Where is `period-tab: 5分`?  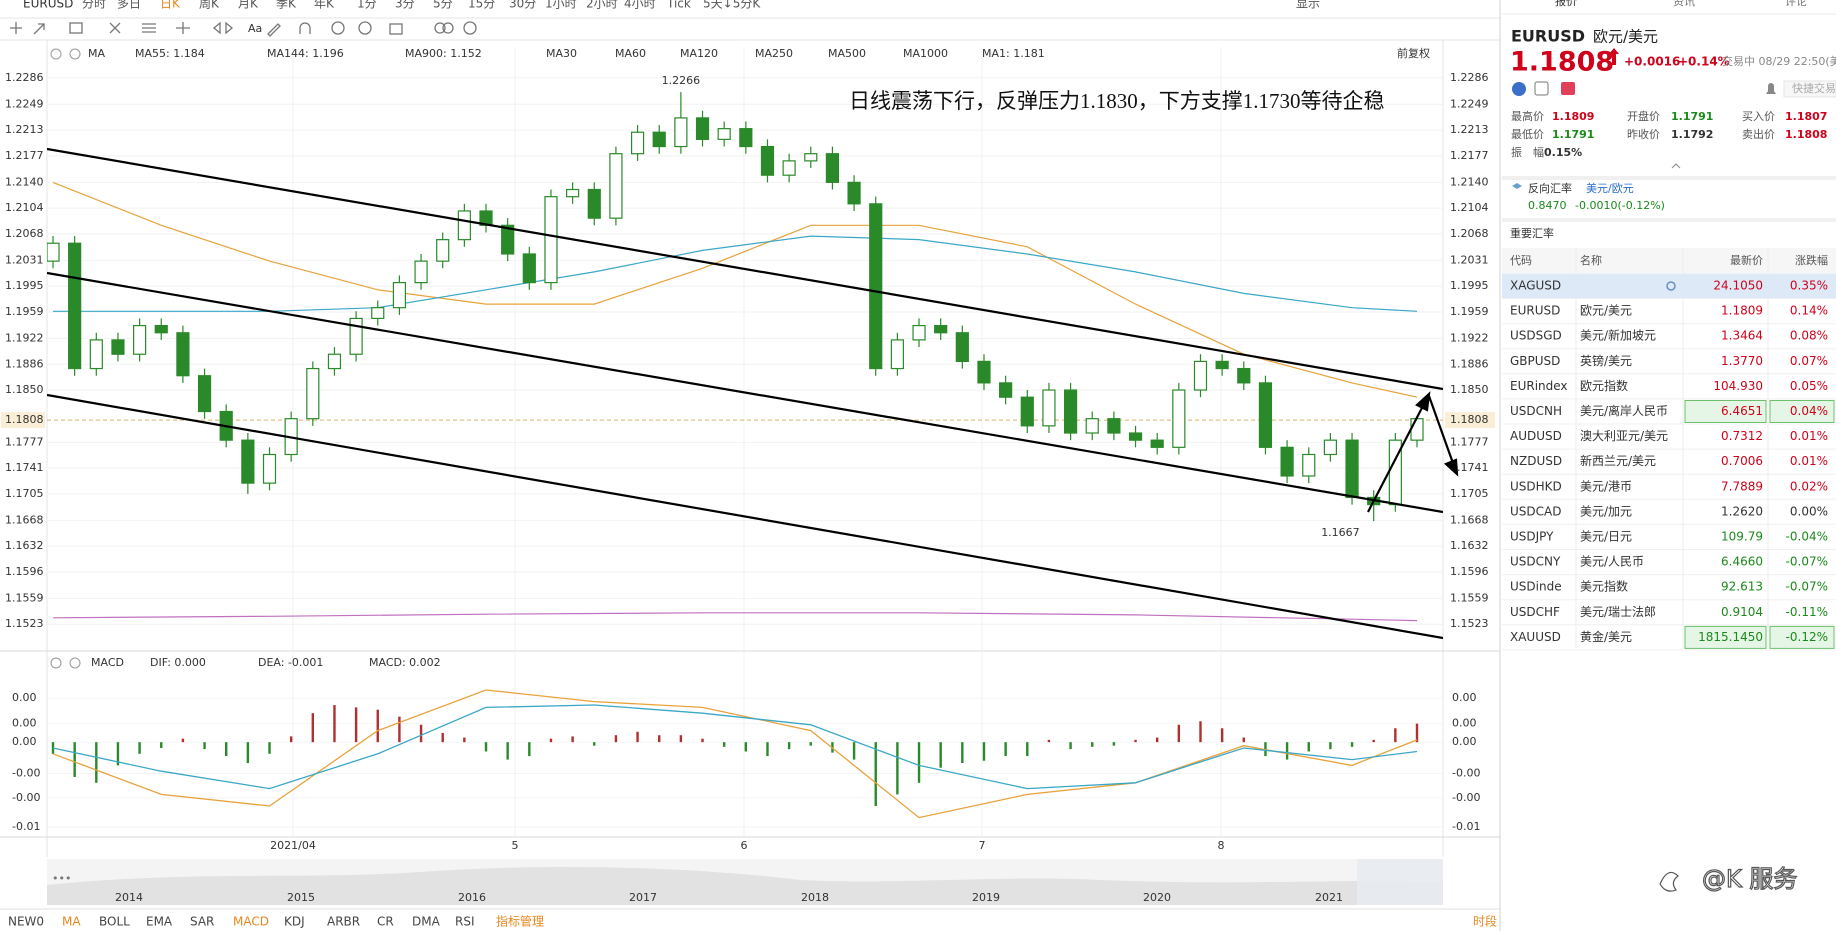
period-tab: 5分 is located at coordinates (443, 5).